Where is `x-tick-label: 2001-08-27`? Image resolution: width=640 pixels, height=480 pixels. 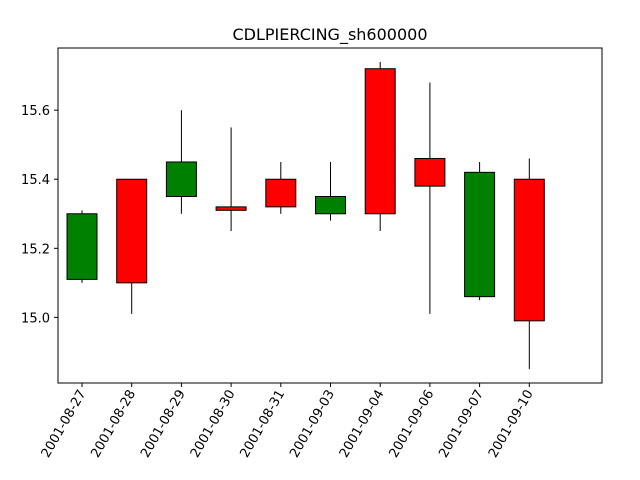
x-tick-label: 2001-08-27 is located at coordinates (64, 424).